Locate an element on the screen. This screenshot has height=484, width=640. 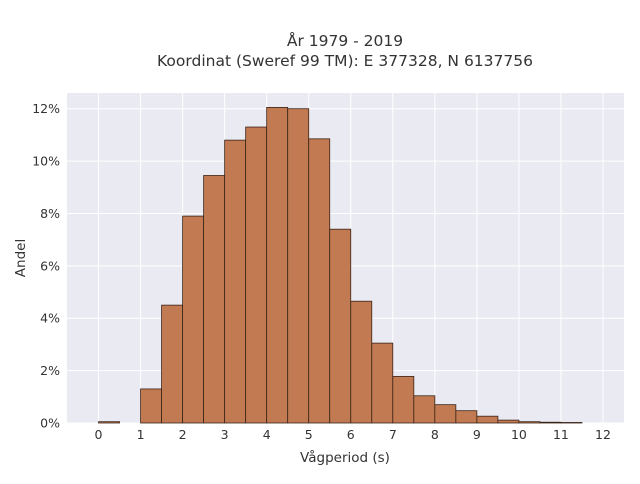
y-tick-label: 0% is located at coordinates (50, 423).